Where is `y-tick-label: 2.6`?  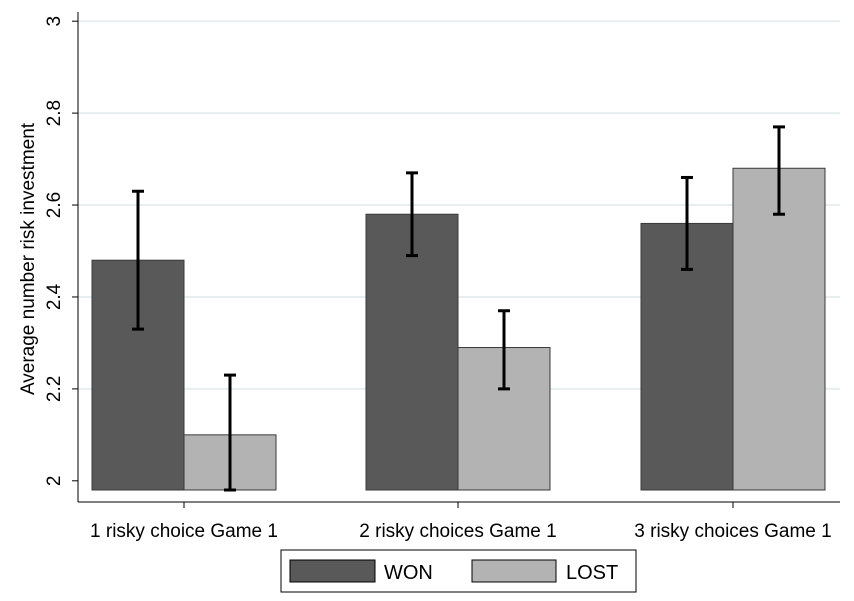 y-tick-label: 2.6 is located at coordinates (54, 205).